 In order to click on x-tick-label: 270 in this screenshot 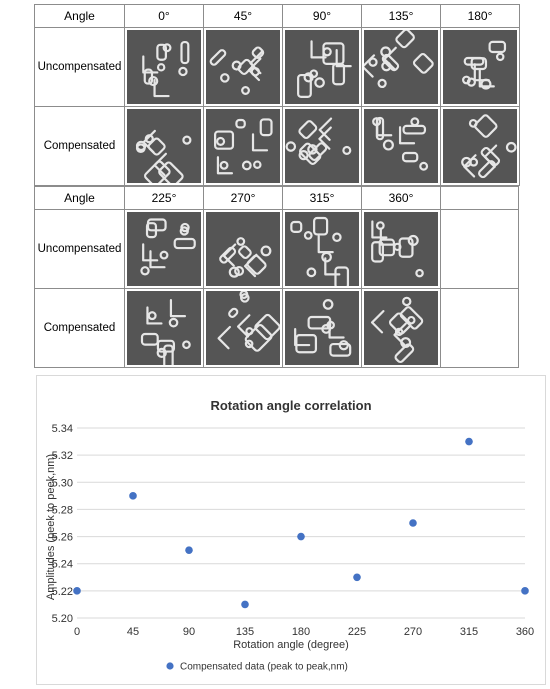, I will do `click(413, 632)`.